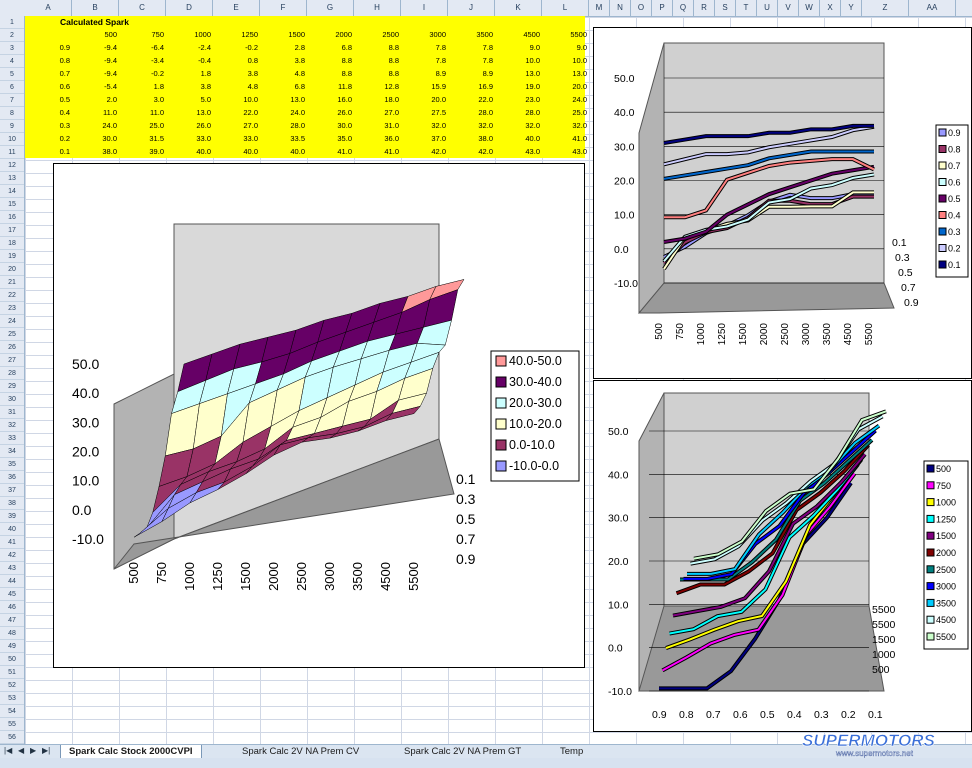 The width and height of the screenshot is (972, 768). Describe the element at coordinates (21, 750) in the screenshot. I see `prev-sheet-icon: ◀` at that location.